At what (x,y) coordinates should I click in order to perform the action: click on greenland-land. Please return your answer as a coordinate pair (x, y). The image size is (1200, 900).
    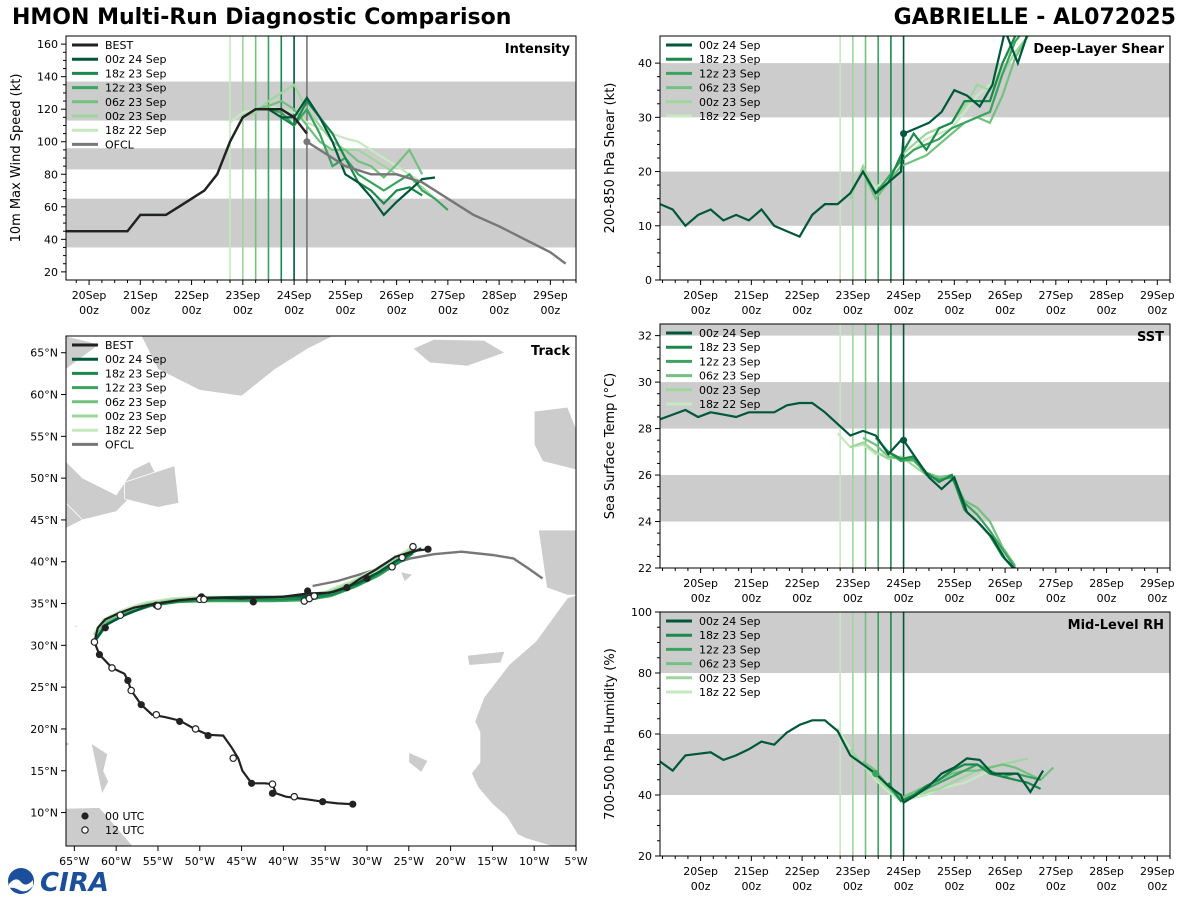
    Looking at the image, I should click on (237, 366).